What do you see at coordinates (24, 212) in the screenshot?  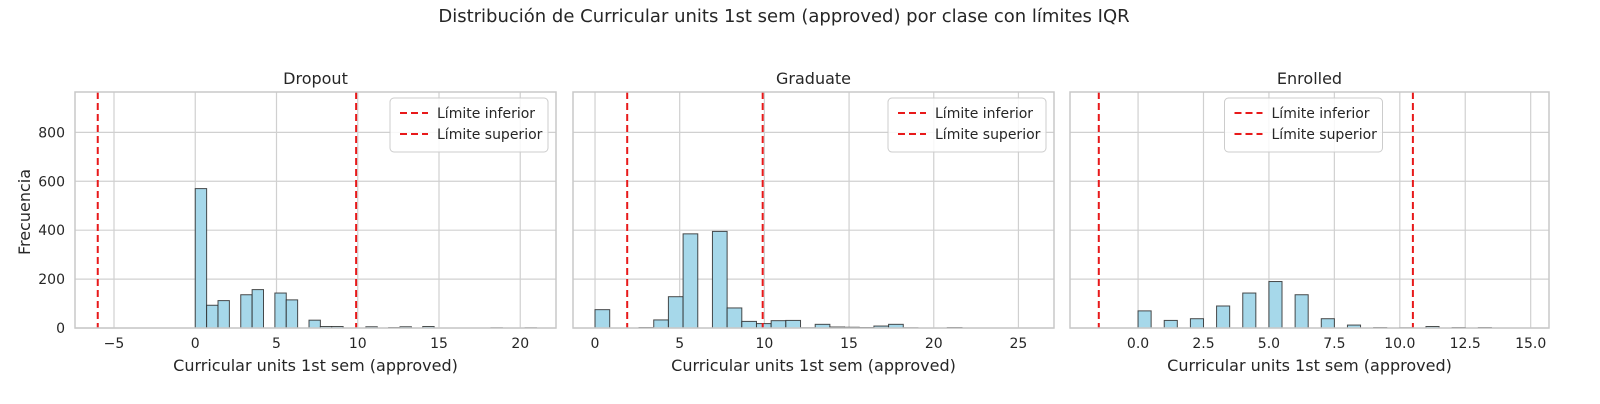 I see `y-axis-label: Frecuencia` at bounding box center [24, 212].